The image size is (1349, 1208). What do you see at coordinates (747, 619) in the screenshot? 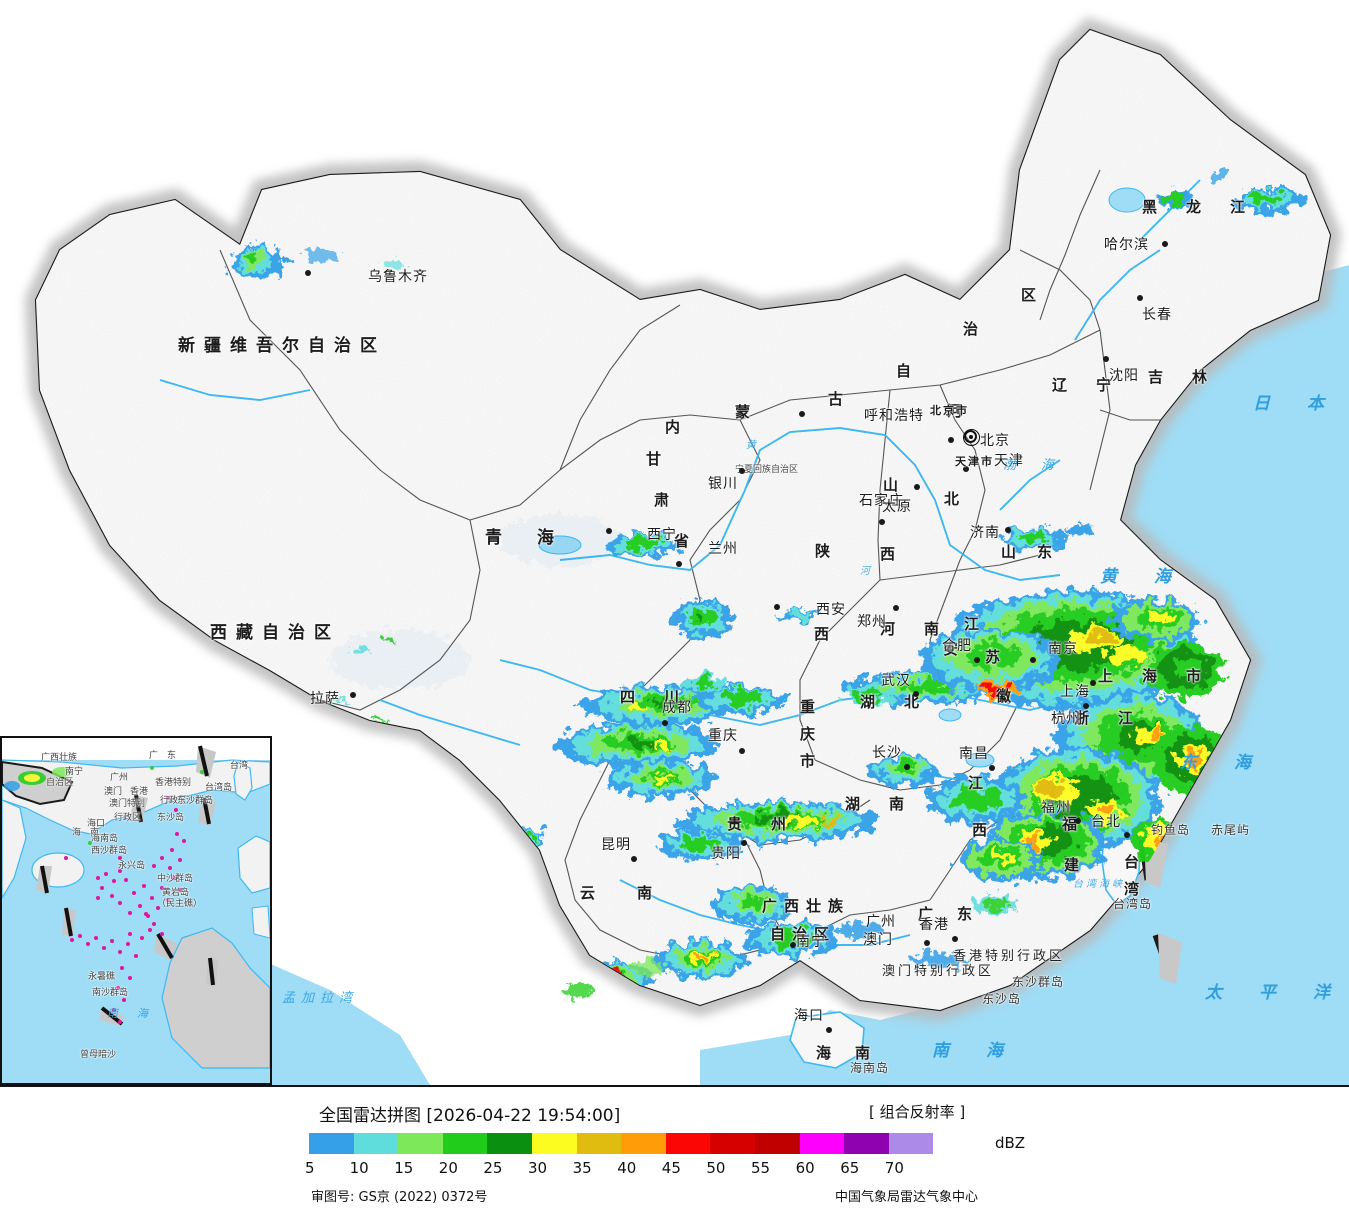
I see `echo-shaanxi` at bounding box center [747, 619].